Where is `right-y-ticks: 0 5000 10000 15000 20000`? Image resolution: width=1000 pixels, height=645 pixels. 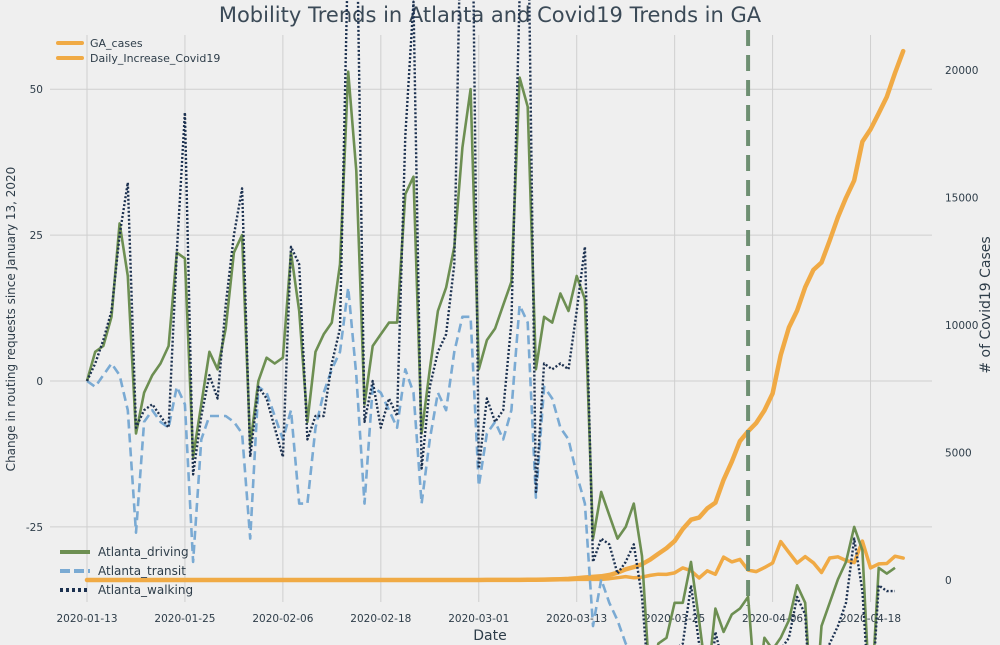
right-y-ticks: 0 5000 10000 15000 20000 is located at coordinates (961, 326).